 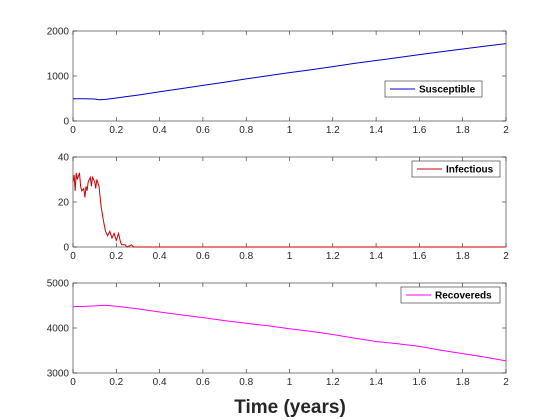 What do you see at coordinates (290, 72) in the screenshot?
I see `series-line-susceptible` at bounding box center [290, 72].